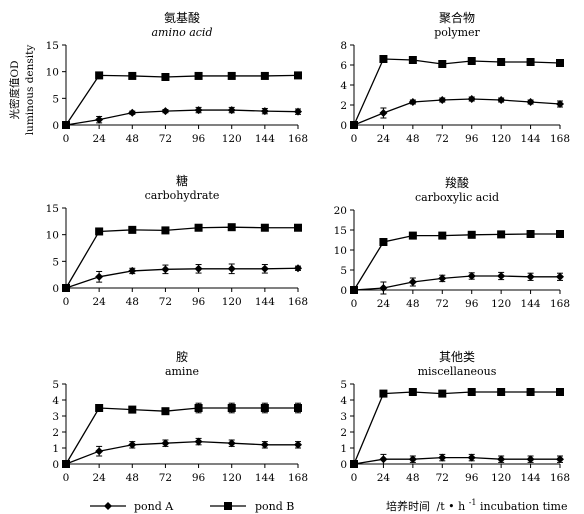 This screenshot has width=584, height=514. Describe the element at coordinates (457, 197) in the screenshot. I see `panel-title-en: carboxylic acid` at that location.